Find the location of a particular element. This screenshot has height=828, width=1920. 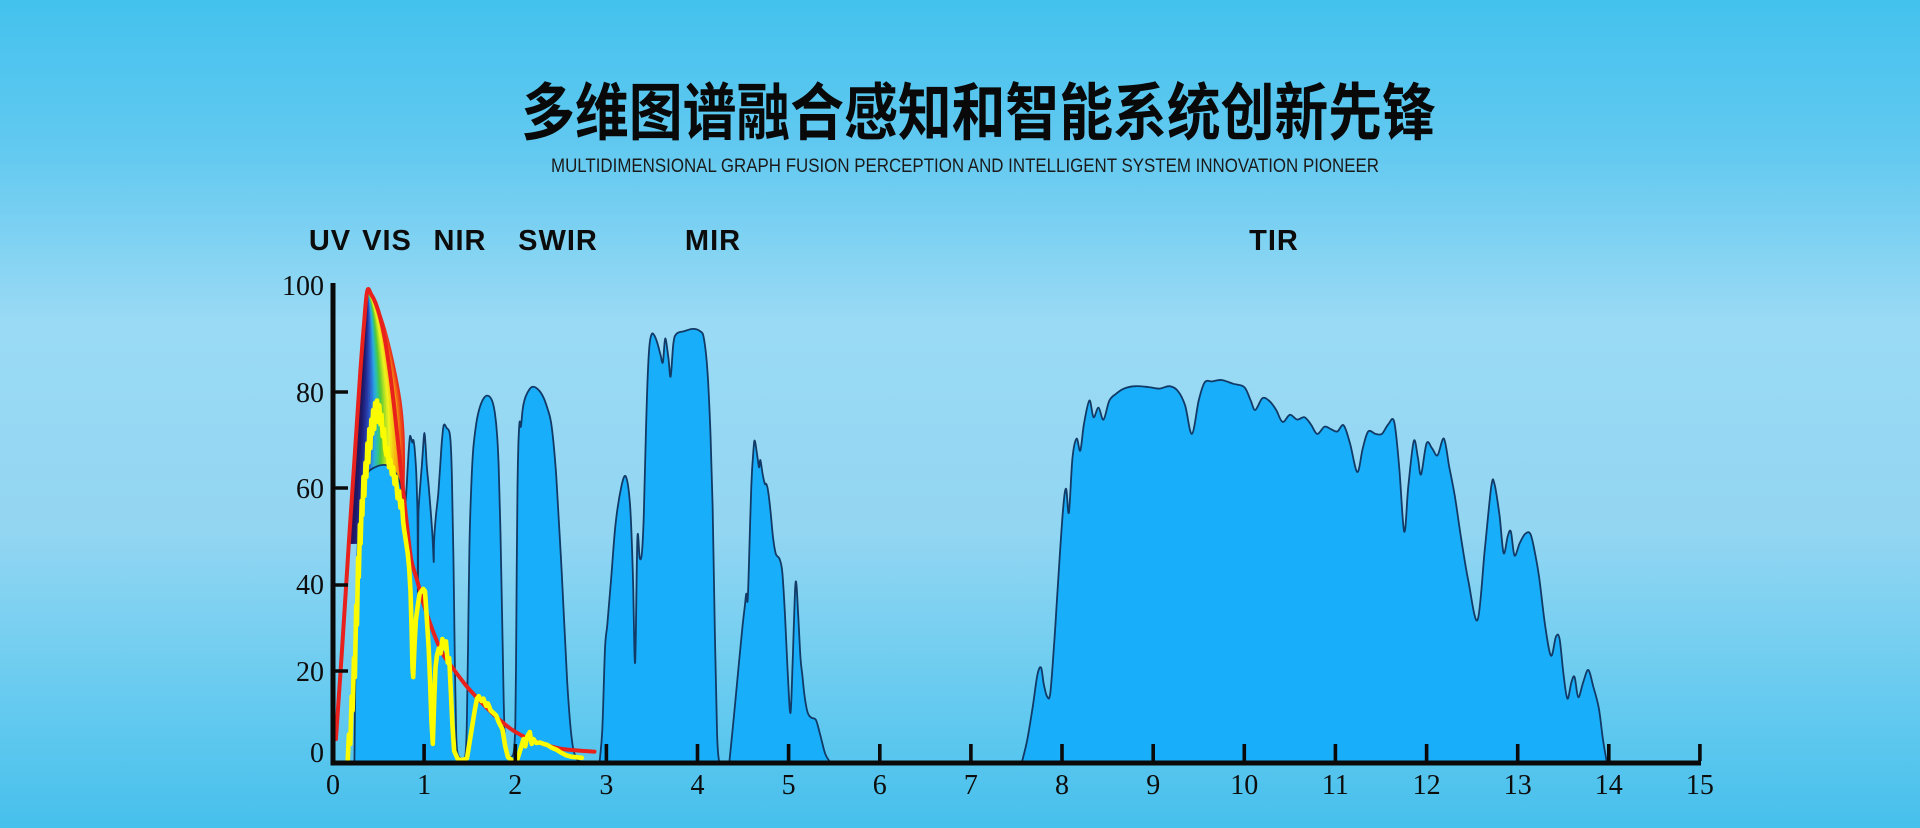

svg-text: 10 is located at coordinates (1244, 785).